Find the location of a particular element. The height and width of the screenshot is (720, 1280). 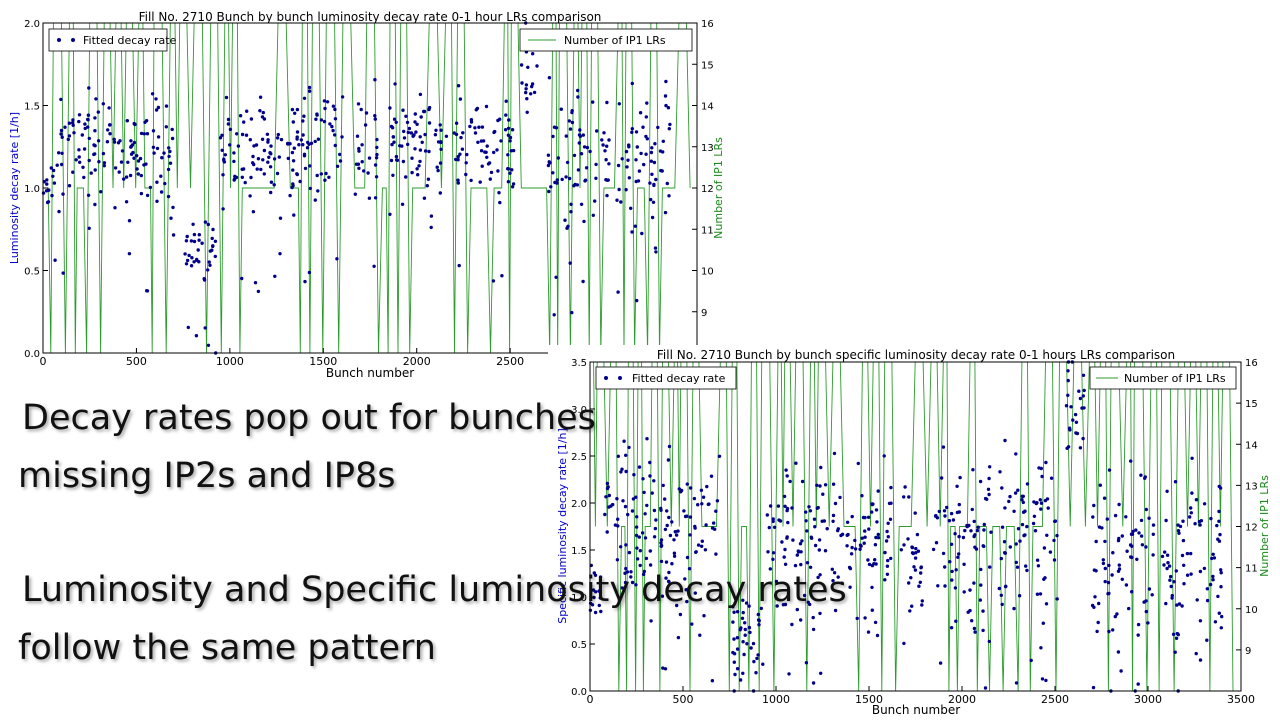

chart2-ytick-label: 0.0 is located at coordinates (579, 692).